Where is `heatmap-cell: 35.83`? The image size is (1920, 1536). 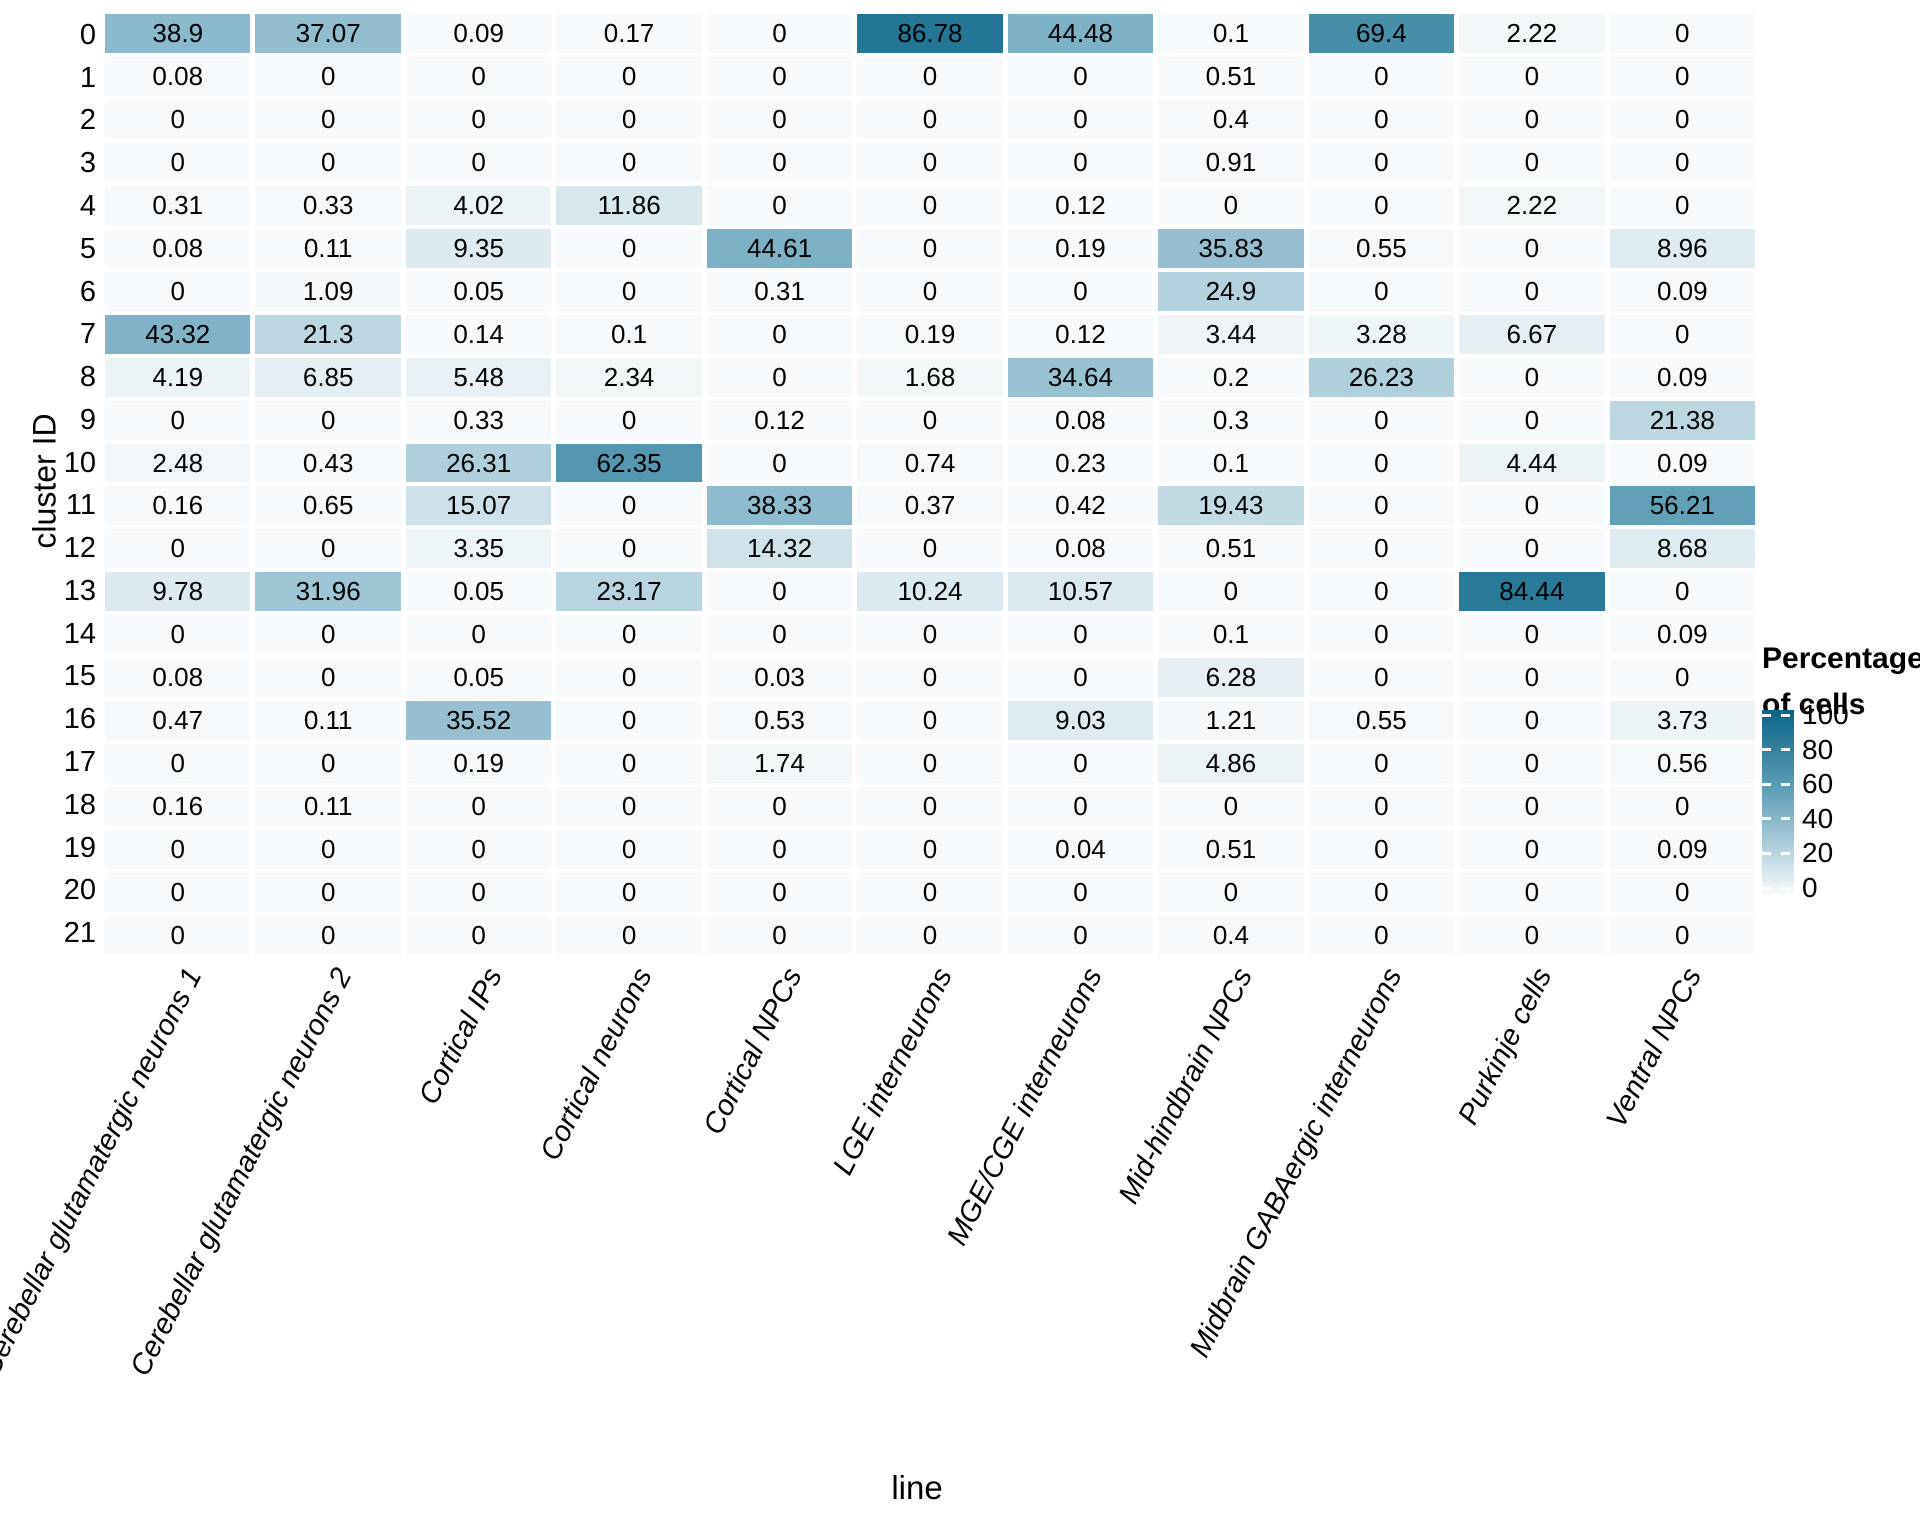 heatmap-cell: 35.83 is located at coordinates (1231, 248).